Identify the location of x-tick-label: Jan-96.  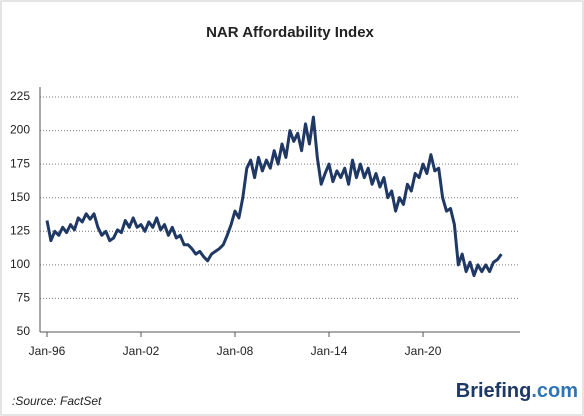
(47, 351).